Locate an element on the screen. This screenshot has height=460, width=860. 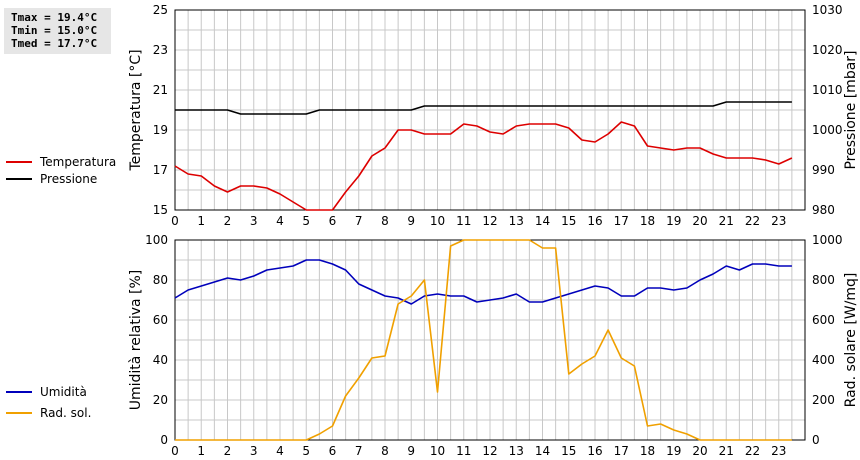
y-tick-label: 80 is located at coordinates (160, 280).